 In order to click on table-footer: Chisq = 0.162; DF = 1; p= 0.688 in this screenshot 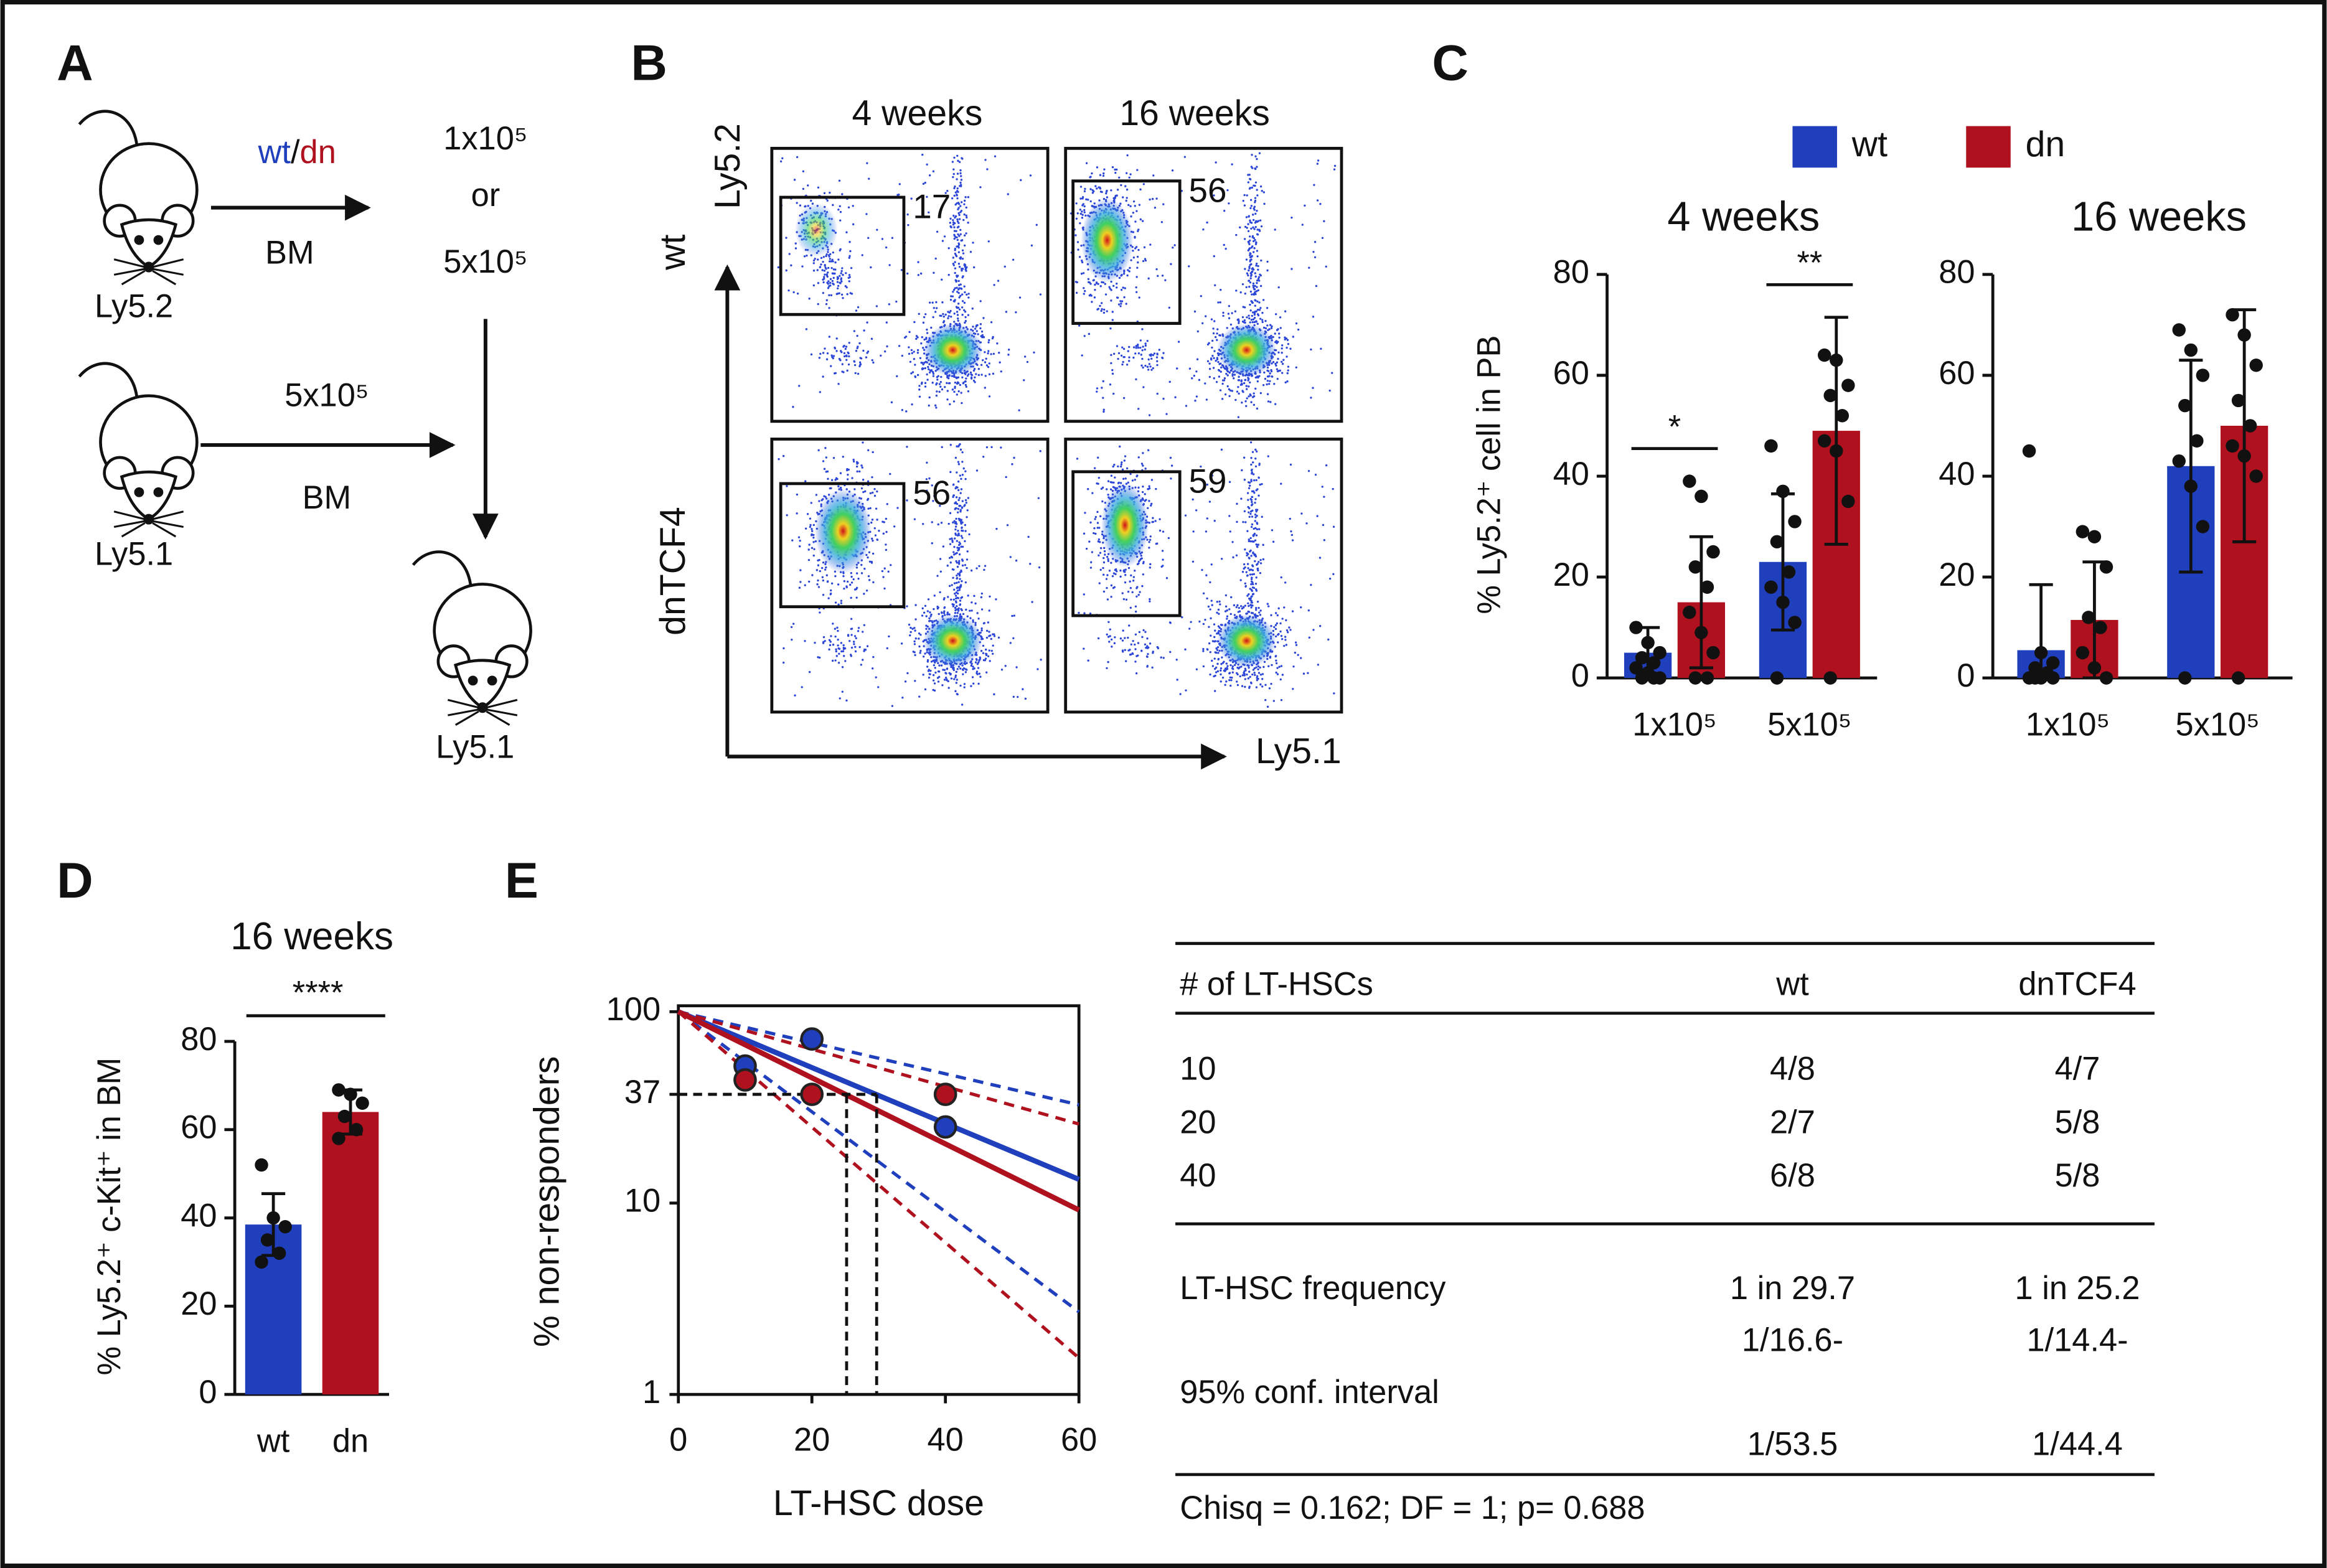, I will do `click(1412, 1508)`.